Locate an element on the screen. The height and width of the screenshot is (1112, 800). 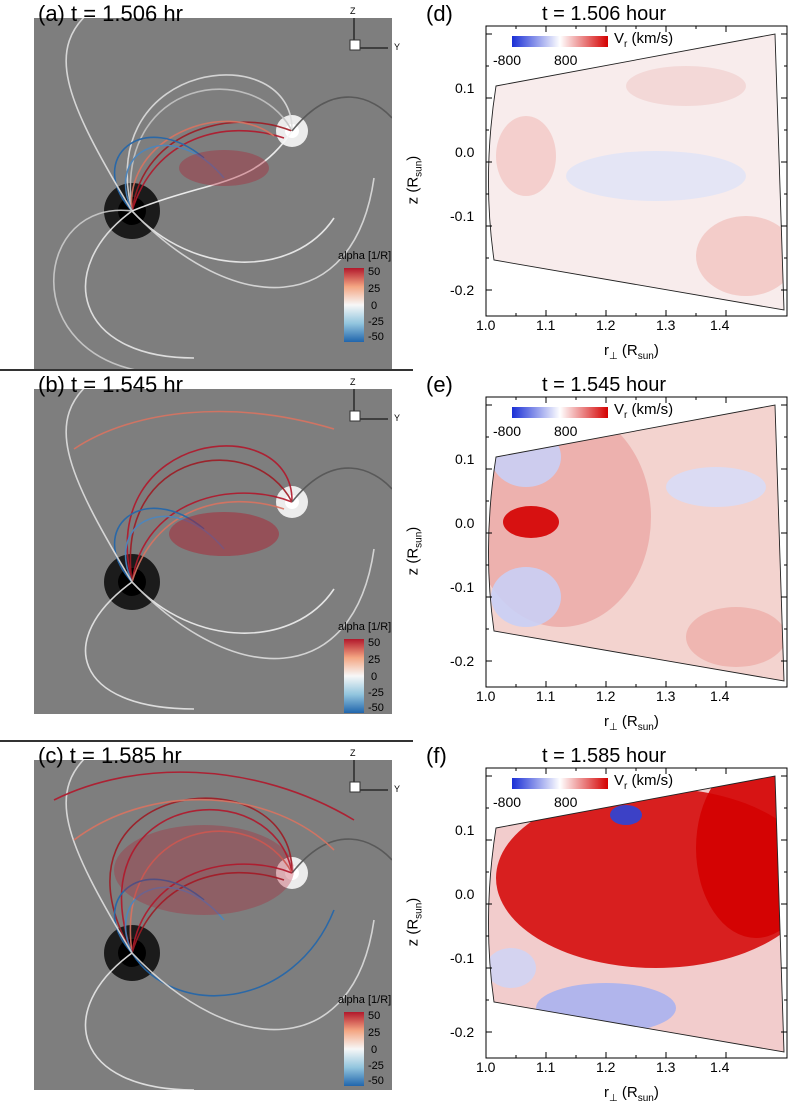
panel-f-label: (f) is located at coordinates (436, 755).